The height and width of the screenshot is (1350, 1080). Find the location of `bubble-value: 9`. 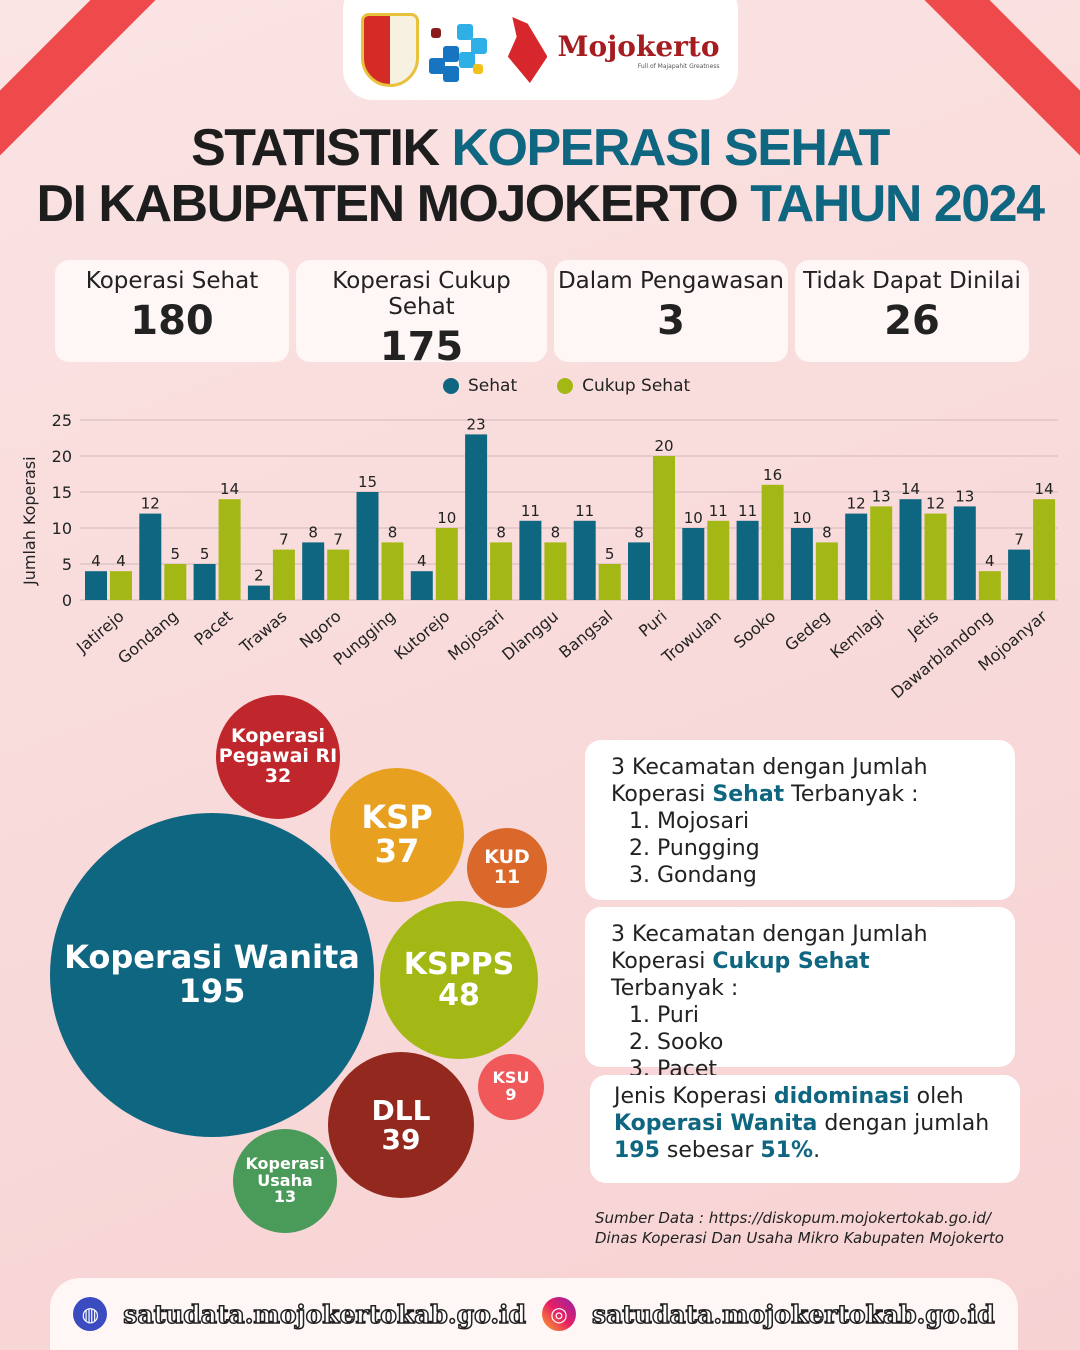

bubble-value: 9 is located at coordinates (511, 1094).